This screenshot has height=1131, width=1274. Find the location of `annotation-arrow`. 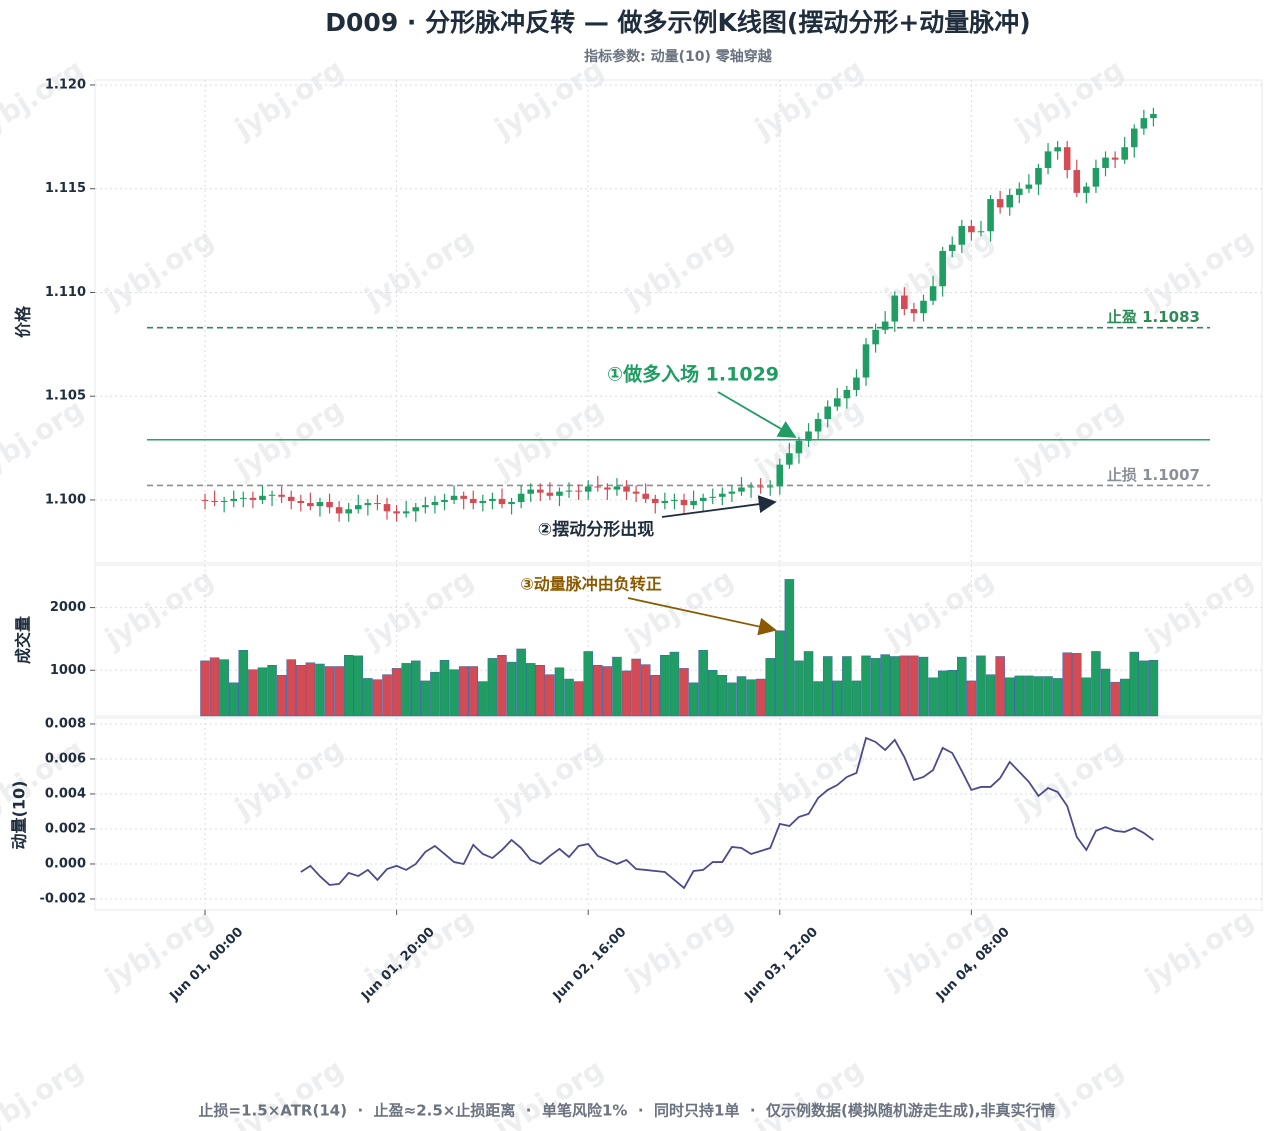

annotation-arrow is located at coordinates (719, 506).